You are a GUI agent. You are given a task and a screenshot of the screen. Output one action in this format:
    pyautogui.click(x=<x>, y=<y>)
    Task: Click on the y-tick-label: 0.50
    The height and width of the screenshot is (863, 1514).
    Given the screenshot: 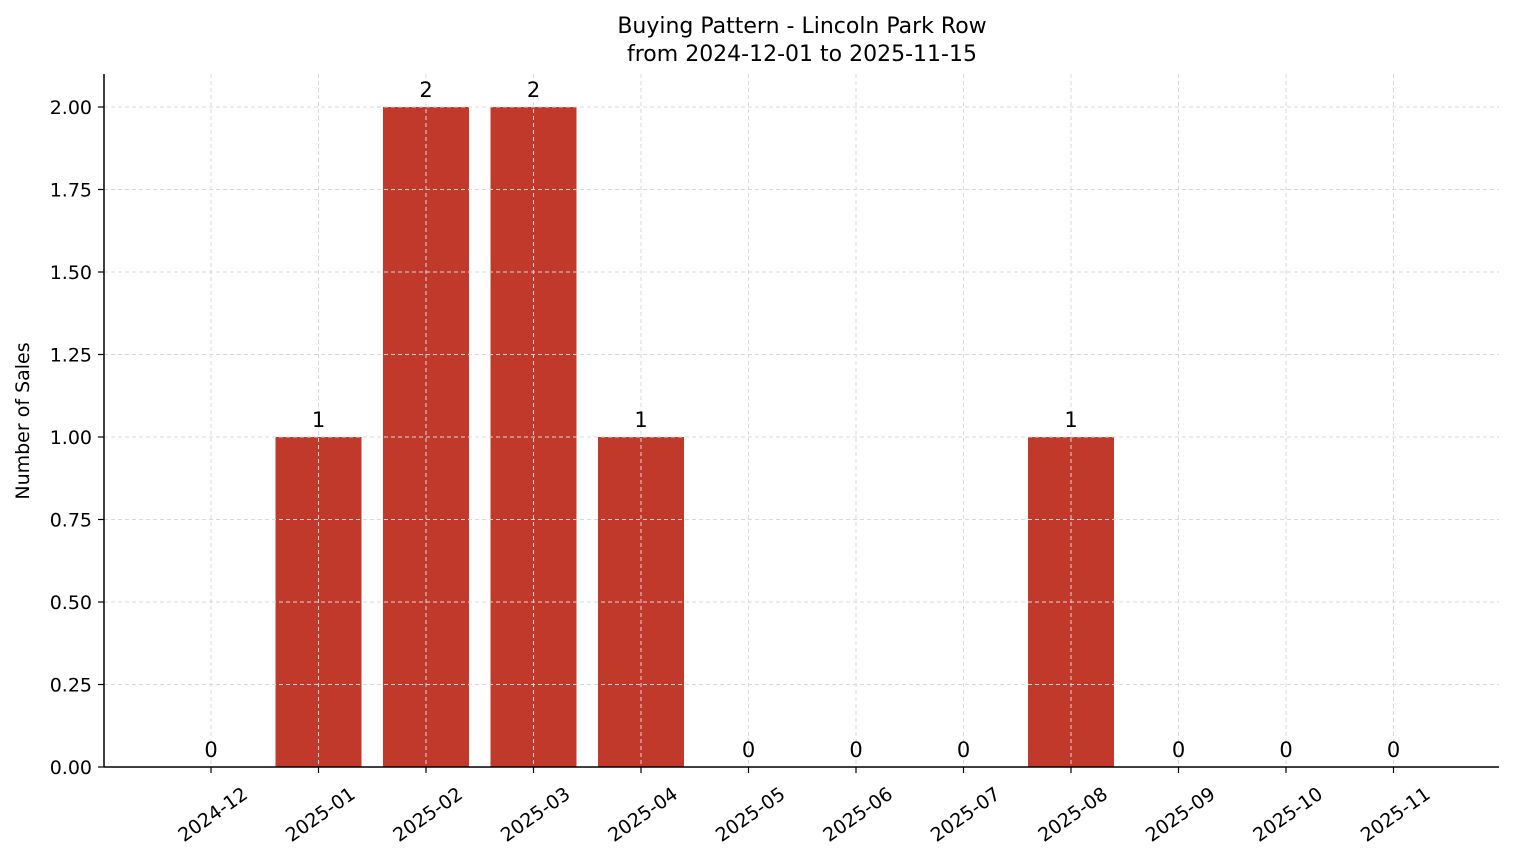 What is the action you would take?
    pyautogui.click(x=71, y=603)
    